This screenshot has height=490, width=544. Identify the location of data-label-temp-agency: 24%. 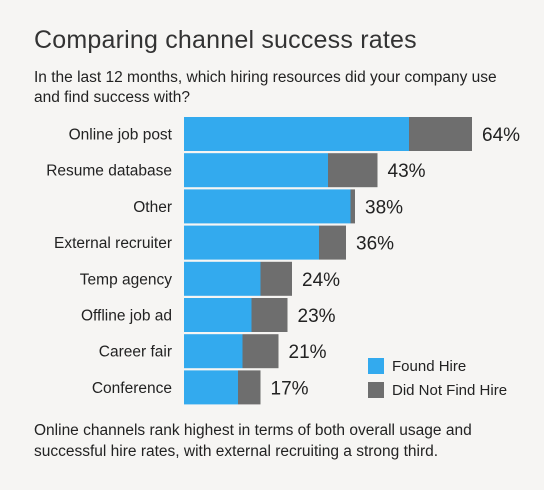
(321, 280).